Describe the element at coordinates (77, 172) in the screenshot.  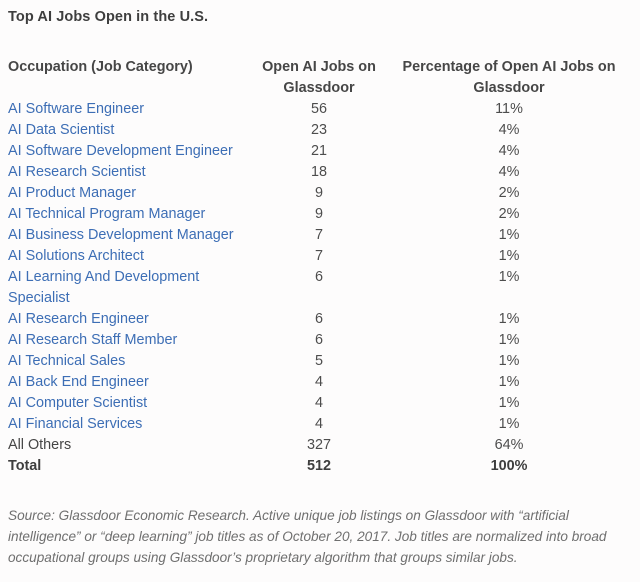
I see `occupation-link: AI Research Scientist` at that location.